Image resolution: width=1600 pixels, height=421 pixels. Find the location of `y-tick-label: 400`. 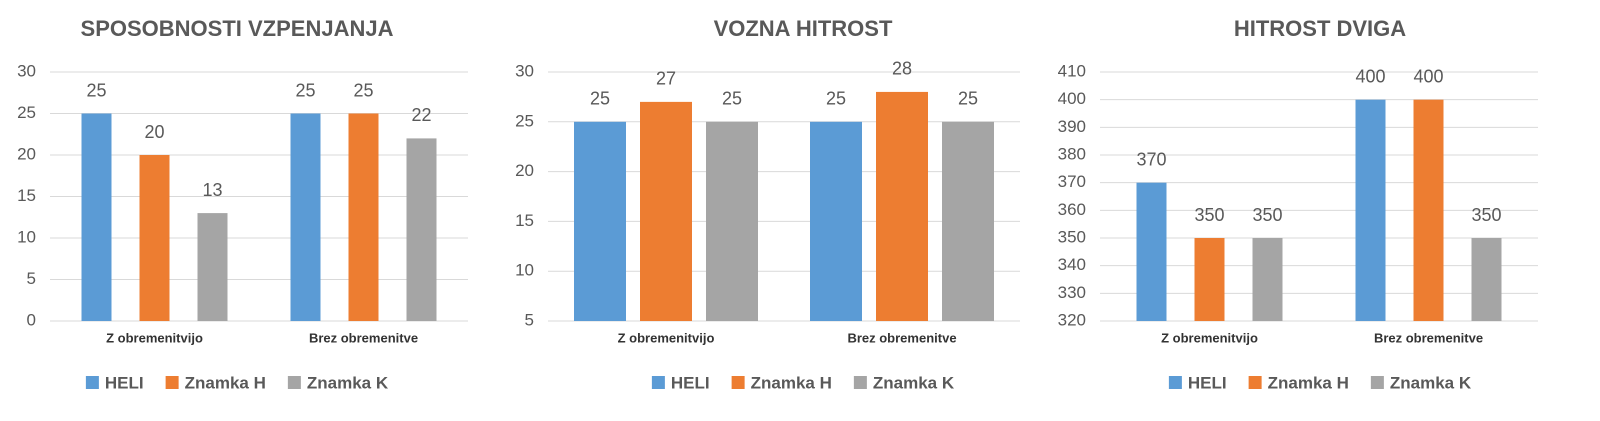

y-tick-label: 400 is located at coordinates (1072, 98).